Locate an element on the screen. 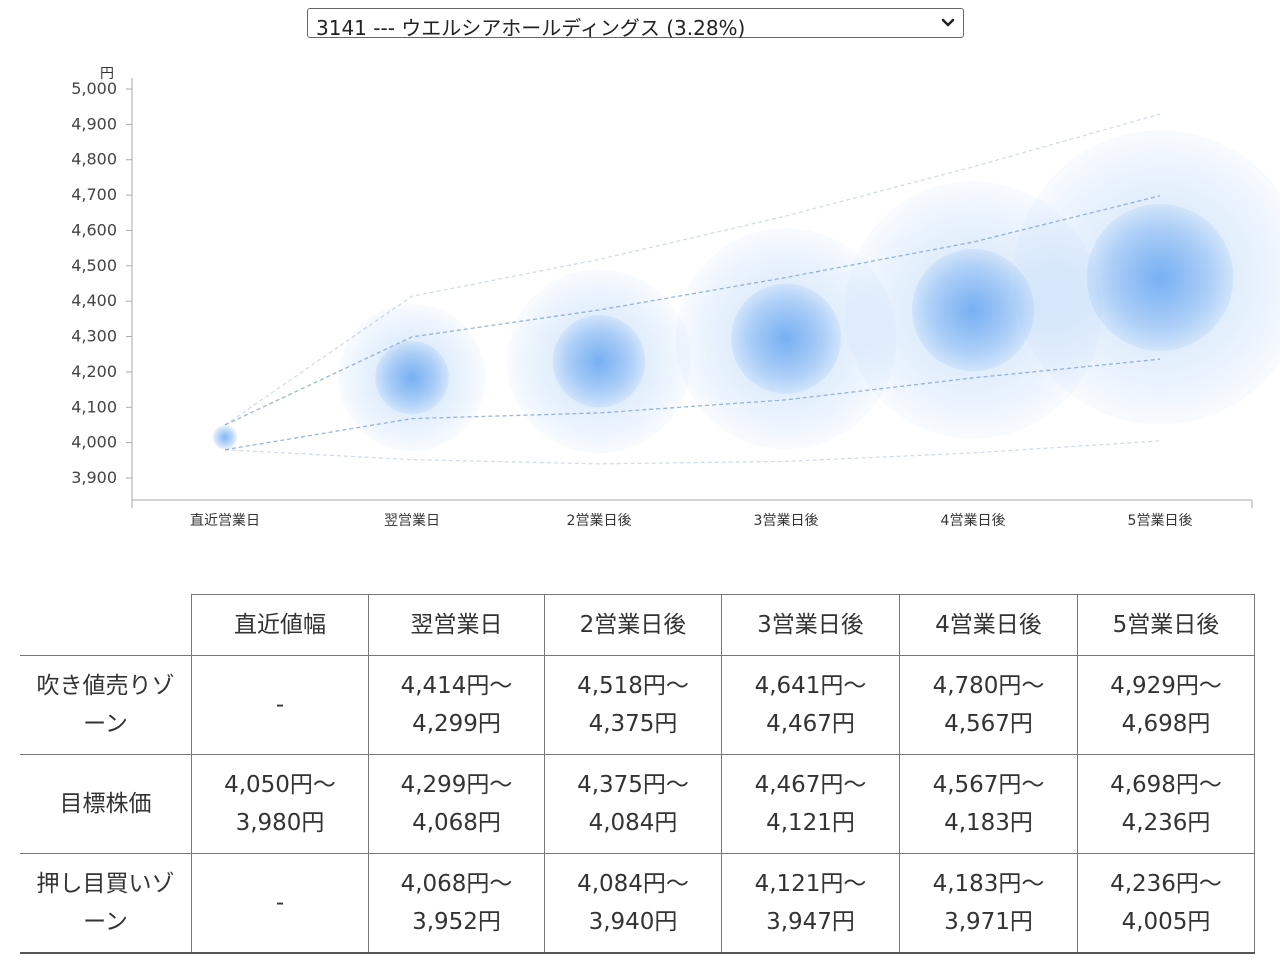 Image resolution: width=1280 pixels, height=974 pixels. guide-lower-outer is located at coordinates (692, 452).